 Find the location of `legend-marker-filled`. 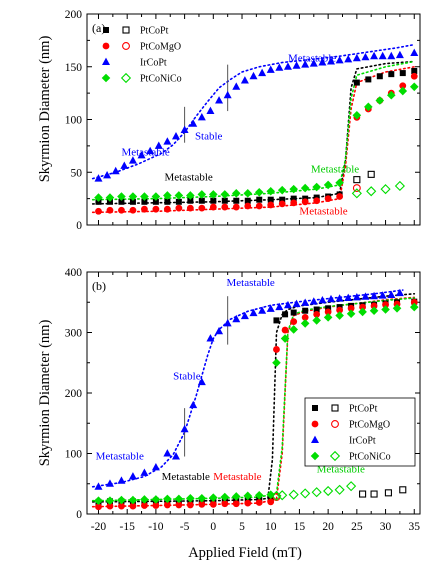

legend-marker-filled is located at coordinates (106, 78).